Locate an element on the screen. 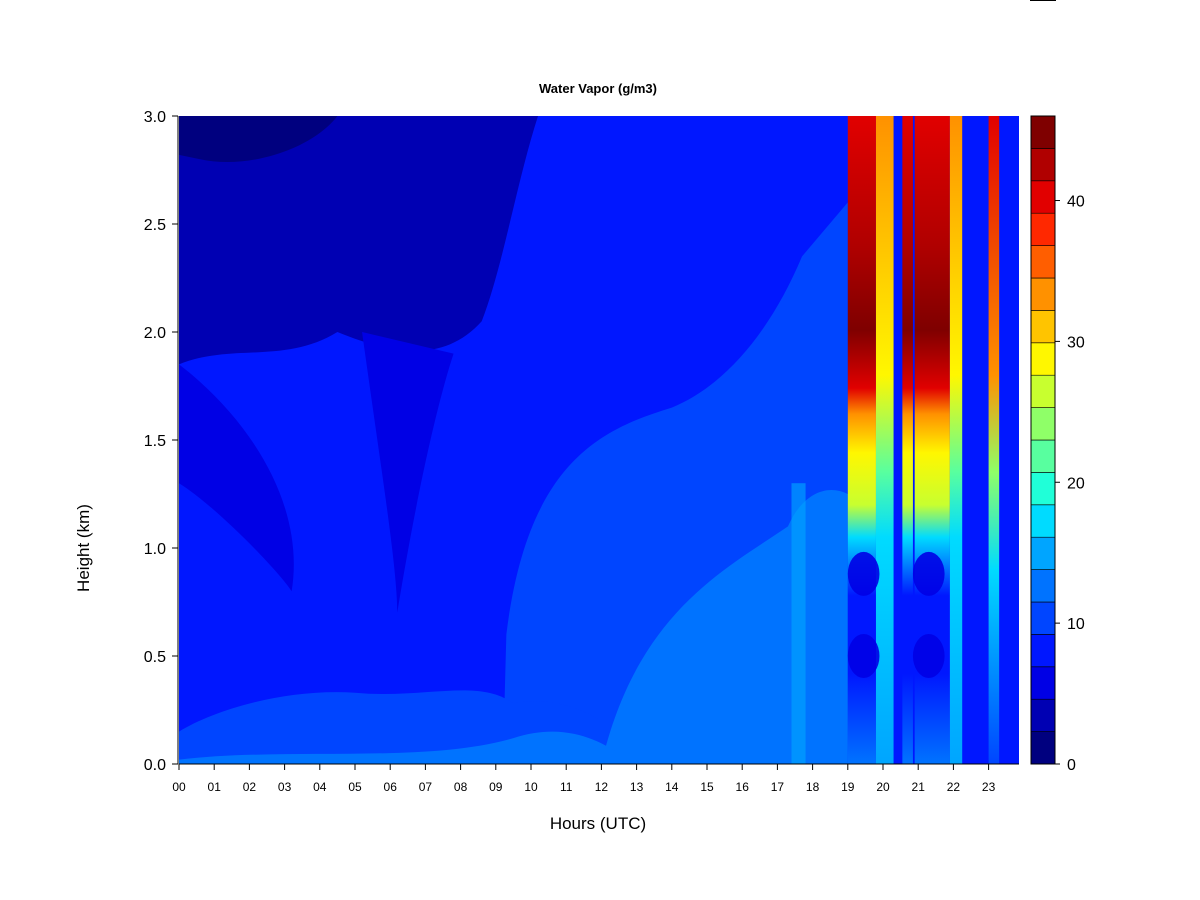  x-tick-label: 22 is located at coordinates (954, 787).